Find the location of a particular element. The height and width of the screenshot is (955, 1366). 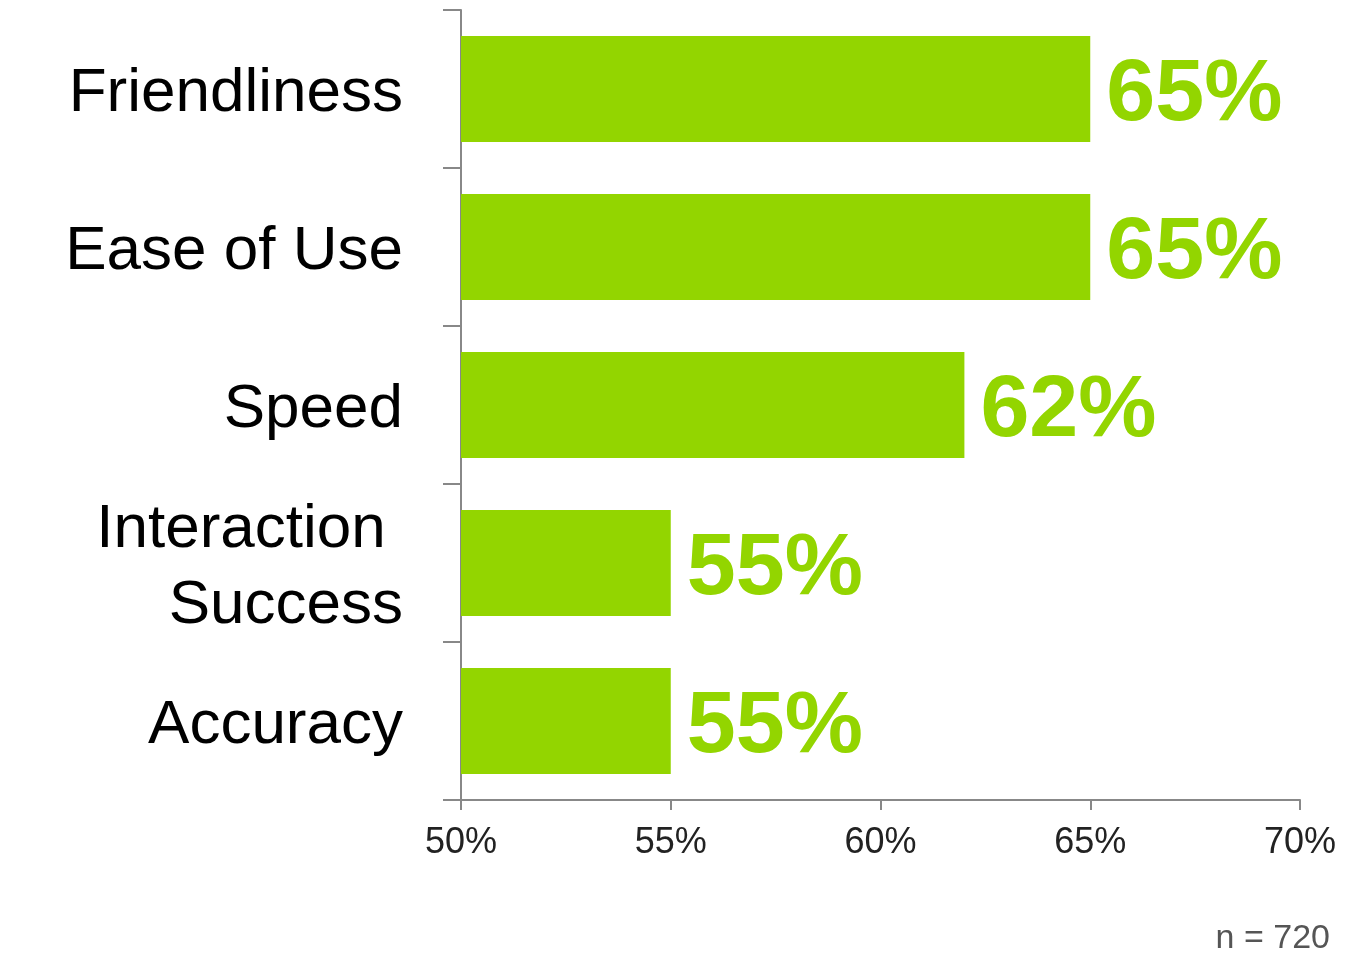

x-tick-label: 70% is located at coordinates (1300, 840).